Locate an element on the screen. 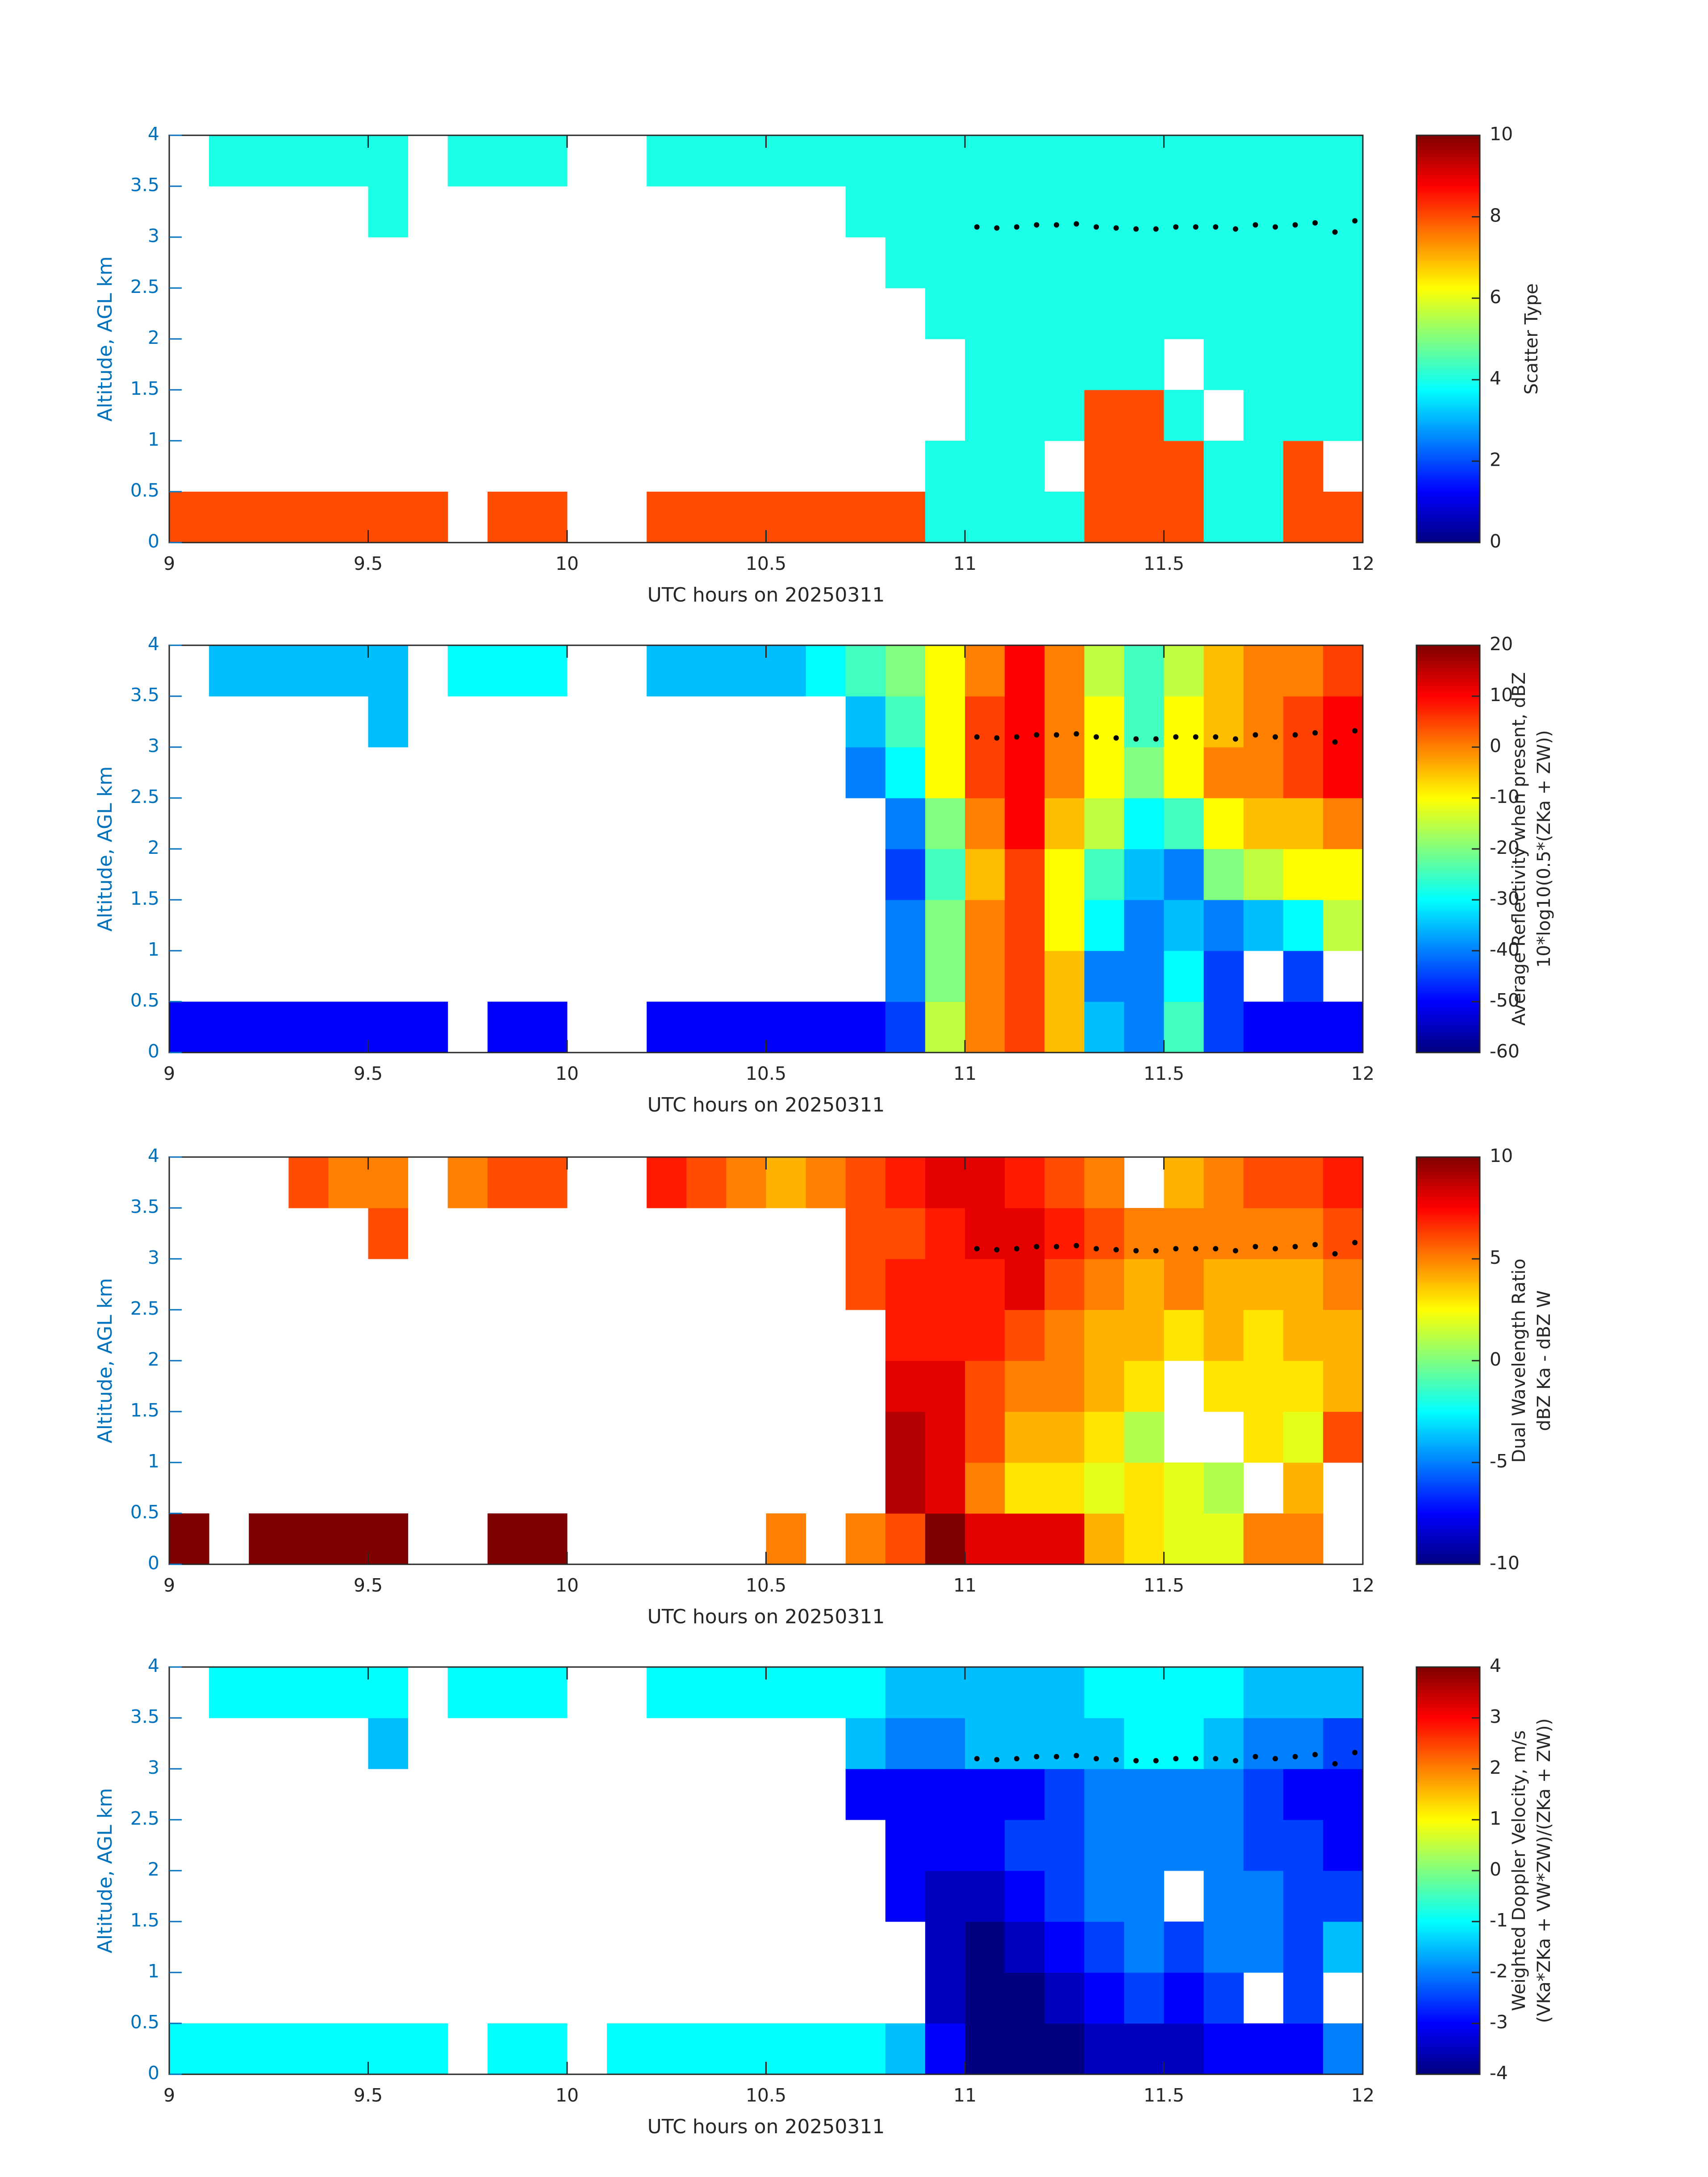  colorbar-tick-label: 1 is located at coordinates (1495, 1818).